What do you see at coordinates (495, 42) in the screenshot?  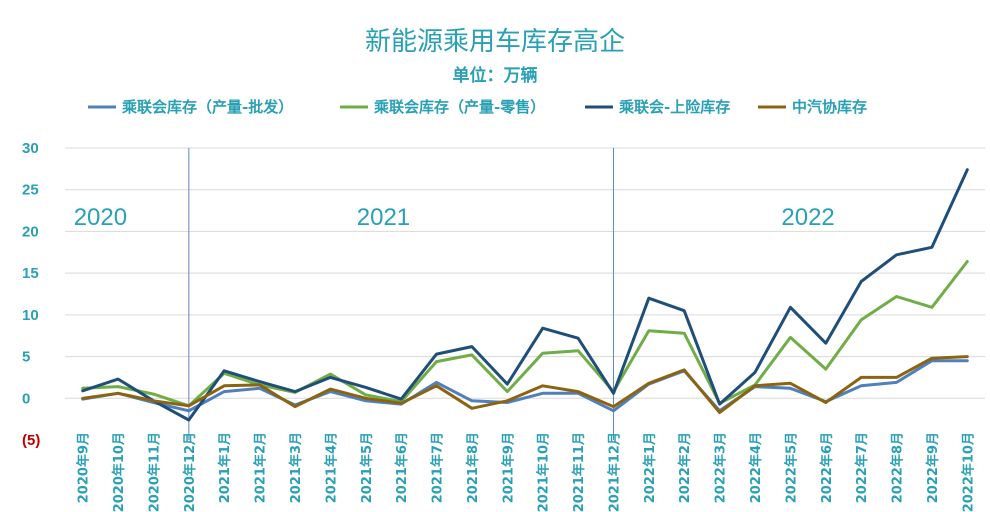 I see `chart-title: 新能源乘用车库存高企` at bounding box center [495, 42].